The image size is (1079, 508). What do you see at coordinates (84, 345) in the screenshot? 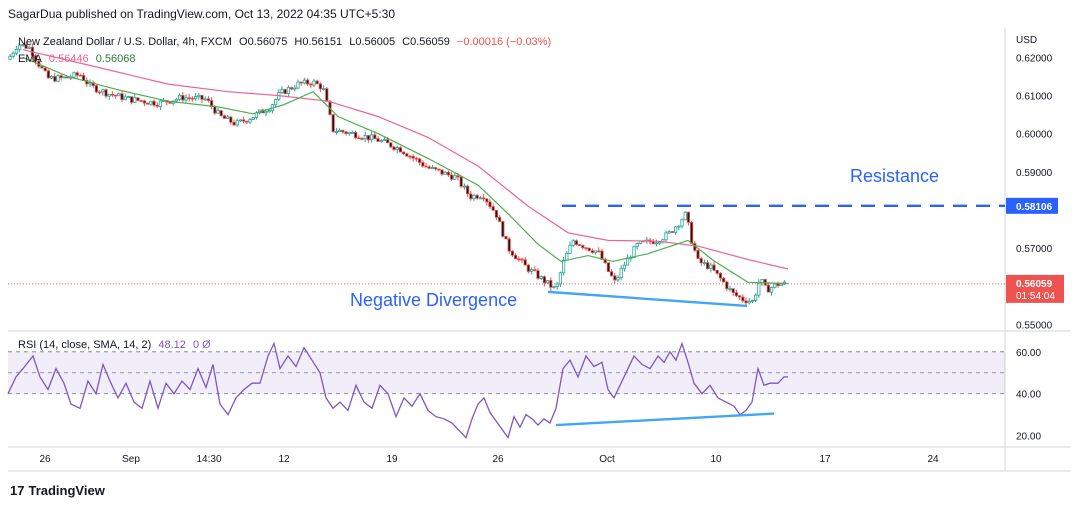
I see `rsi-label: RSI (14, close, SMA, 14, 2)` at bounding box center [84, 345].